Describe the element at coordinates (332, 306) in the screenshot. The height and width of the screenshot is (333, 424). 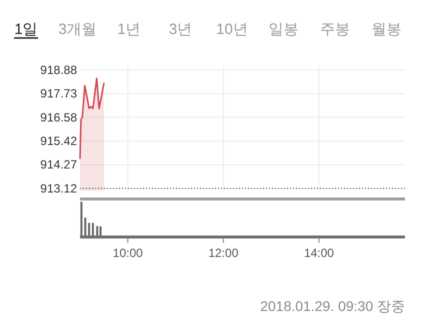
I see `text: 2018.01.29. 09:30 장중` at that location.